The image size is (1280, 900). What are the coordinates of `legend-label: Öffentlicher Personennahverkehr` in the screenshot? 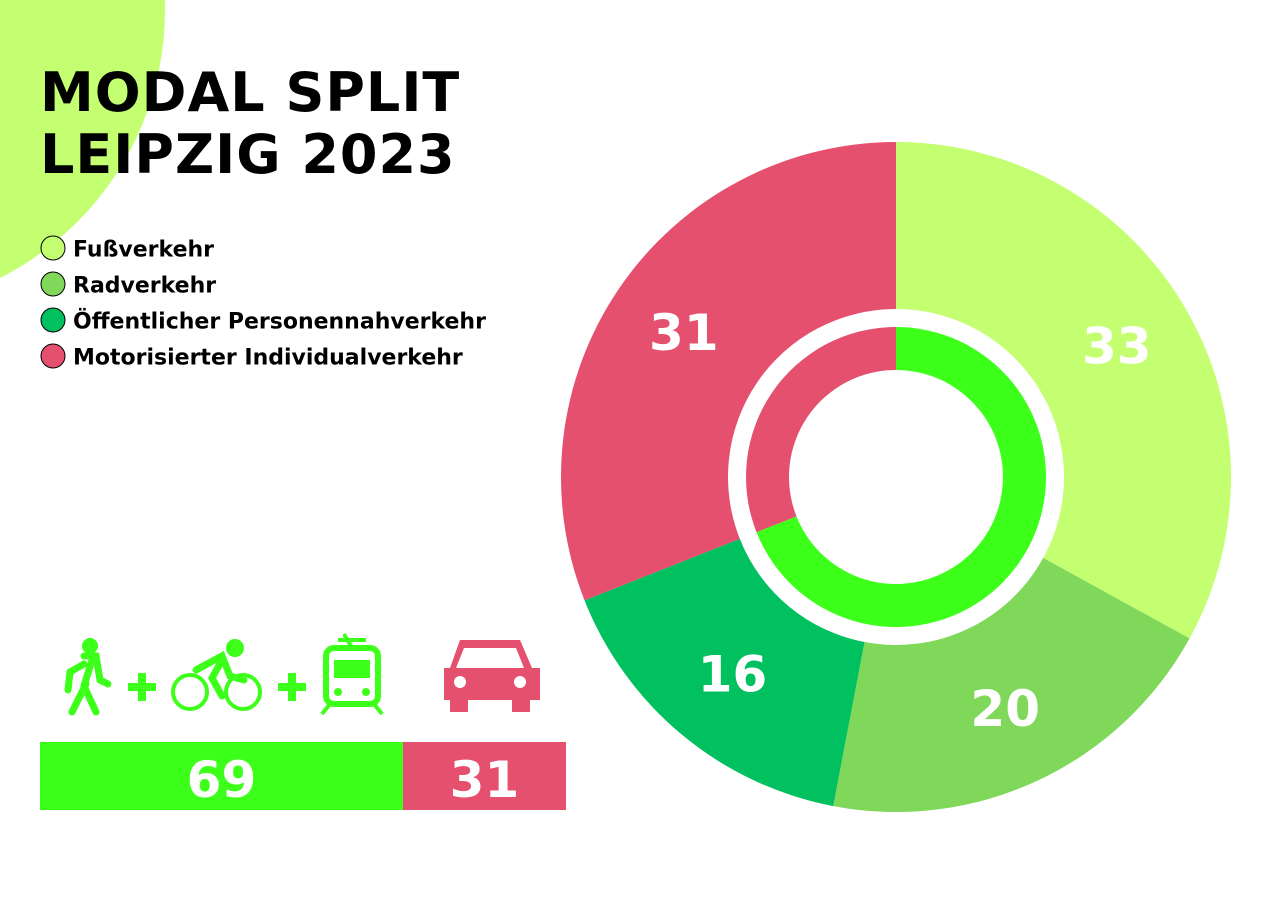 It's located at (279, 322).